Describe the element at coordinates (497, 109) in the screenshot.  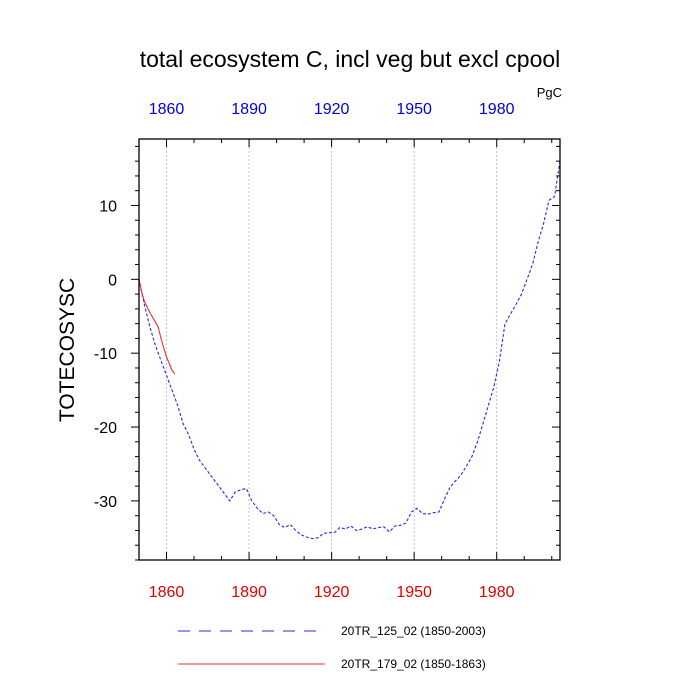
I see `x-tick-label-top-1980: 1980` at that location.